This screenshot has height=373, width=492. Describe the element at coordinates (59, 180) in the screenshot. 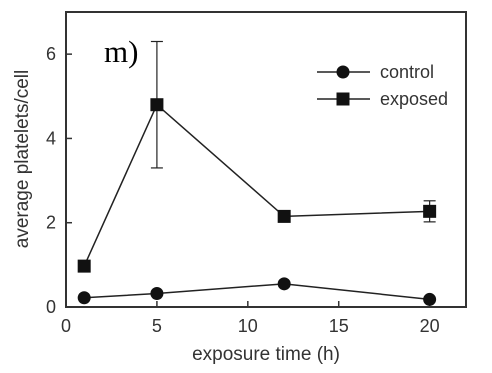

I see `y-axis-ticks: 0 2 4 6` at that location.